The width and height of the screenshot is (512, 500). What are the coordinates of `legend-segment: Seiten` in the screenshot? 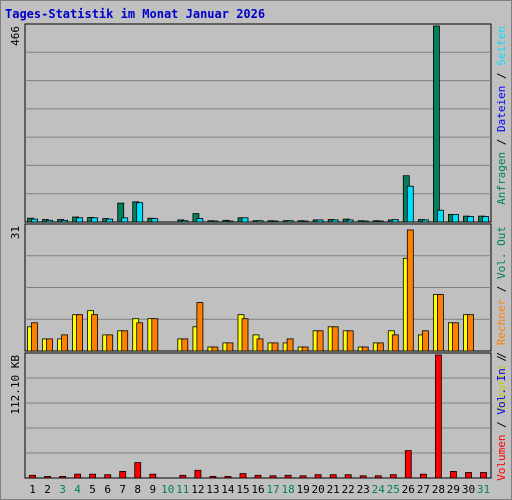 It's located at (501, 46).